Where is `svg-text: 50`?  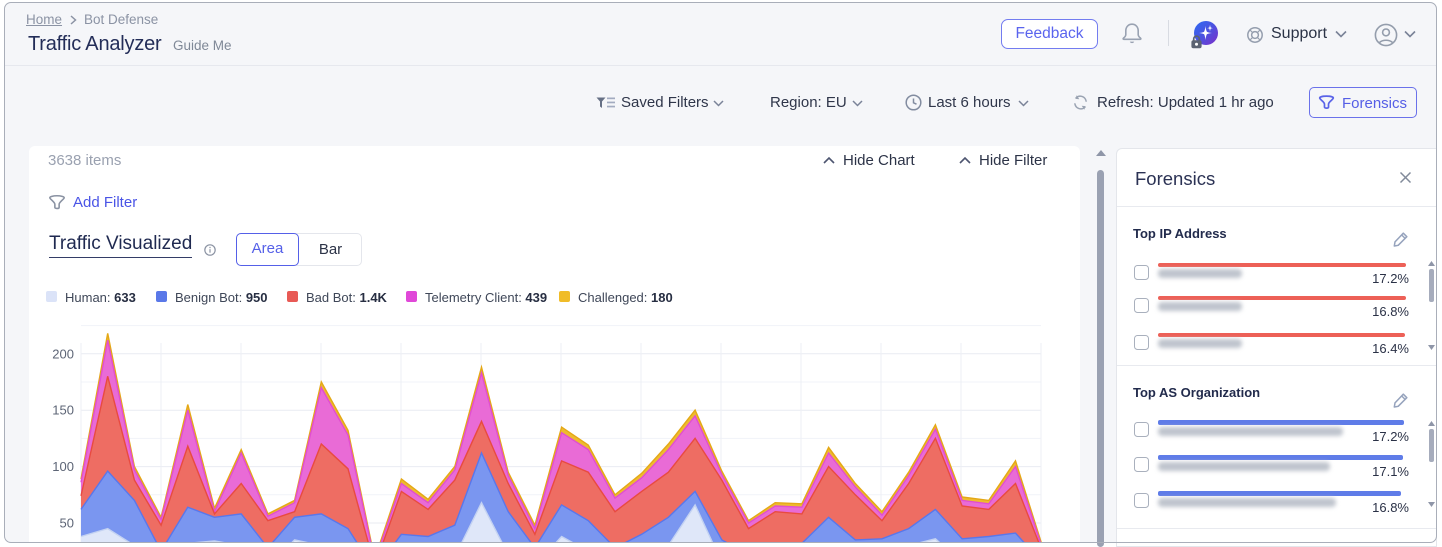 svg-text: 50 is located at coordinates (67, 523).